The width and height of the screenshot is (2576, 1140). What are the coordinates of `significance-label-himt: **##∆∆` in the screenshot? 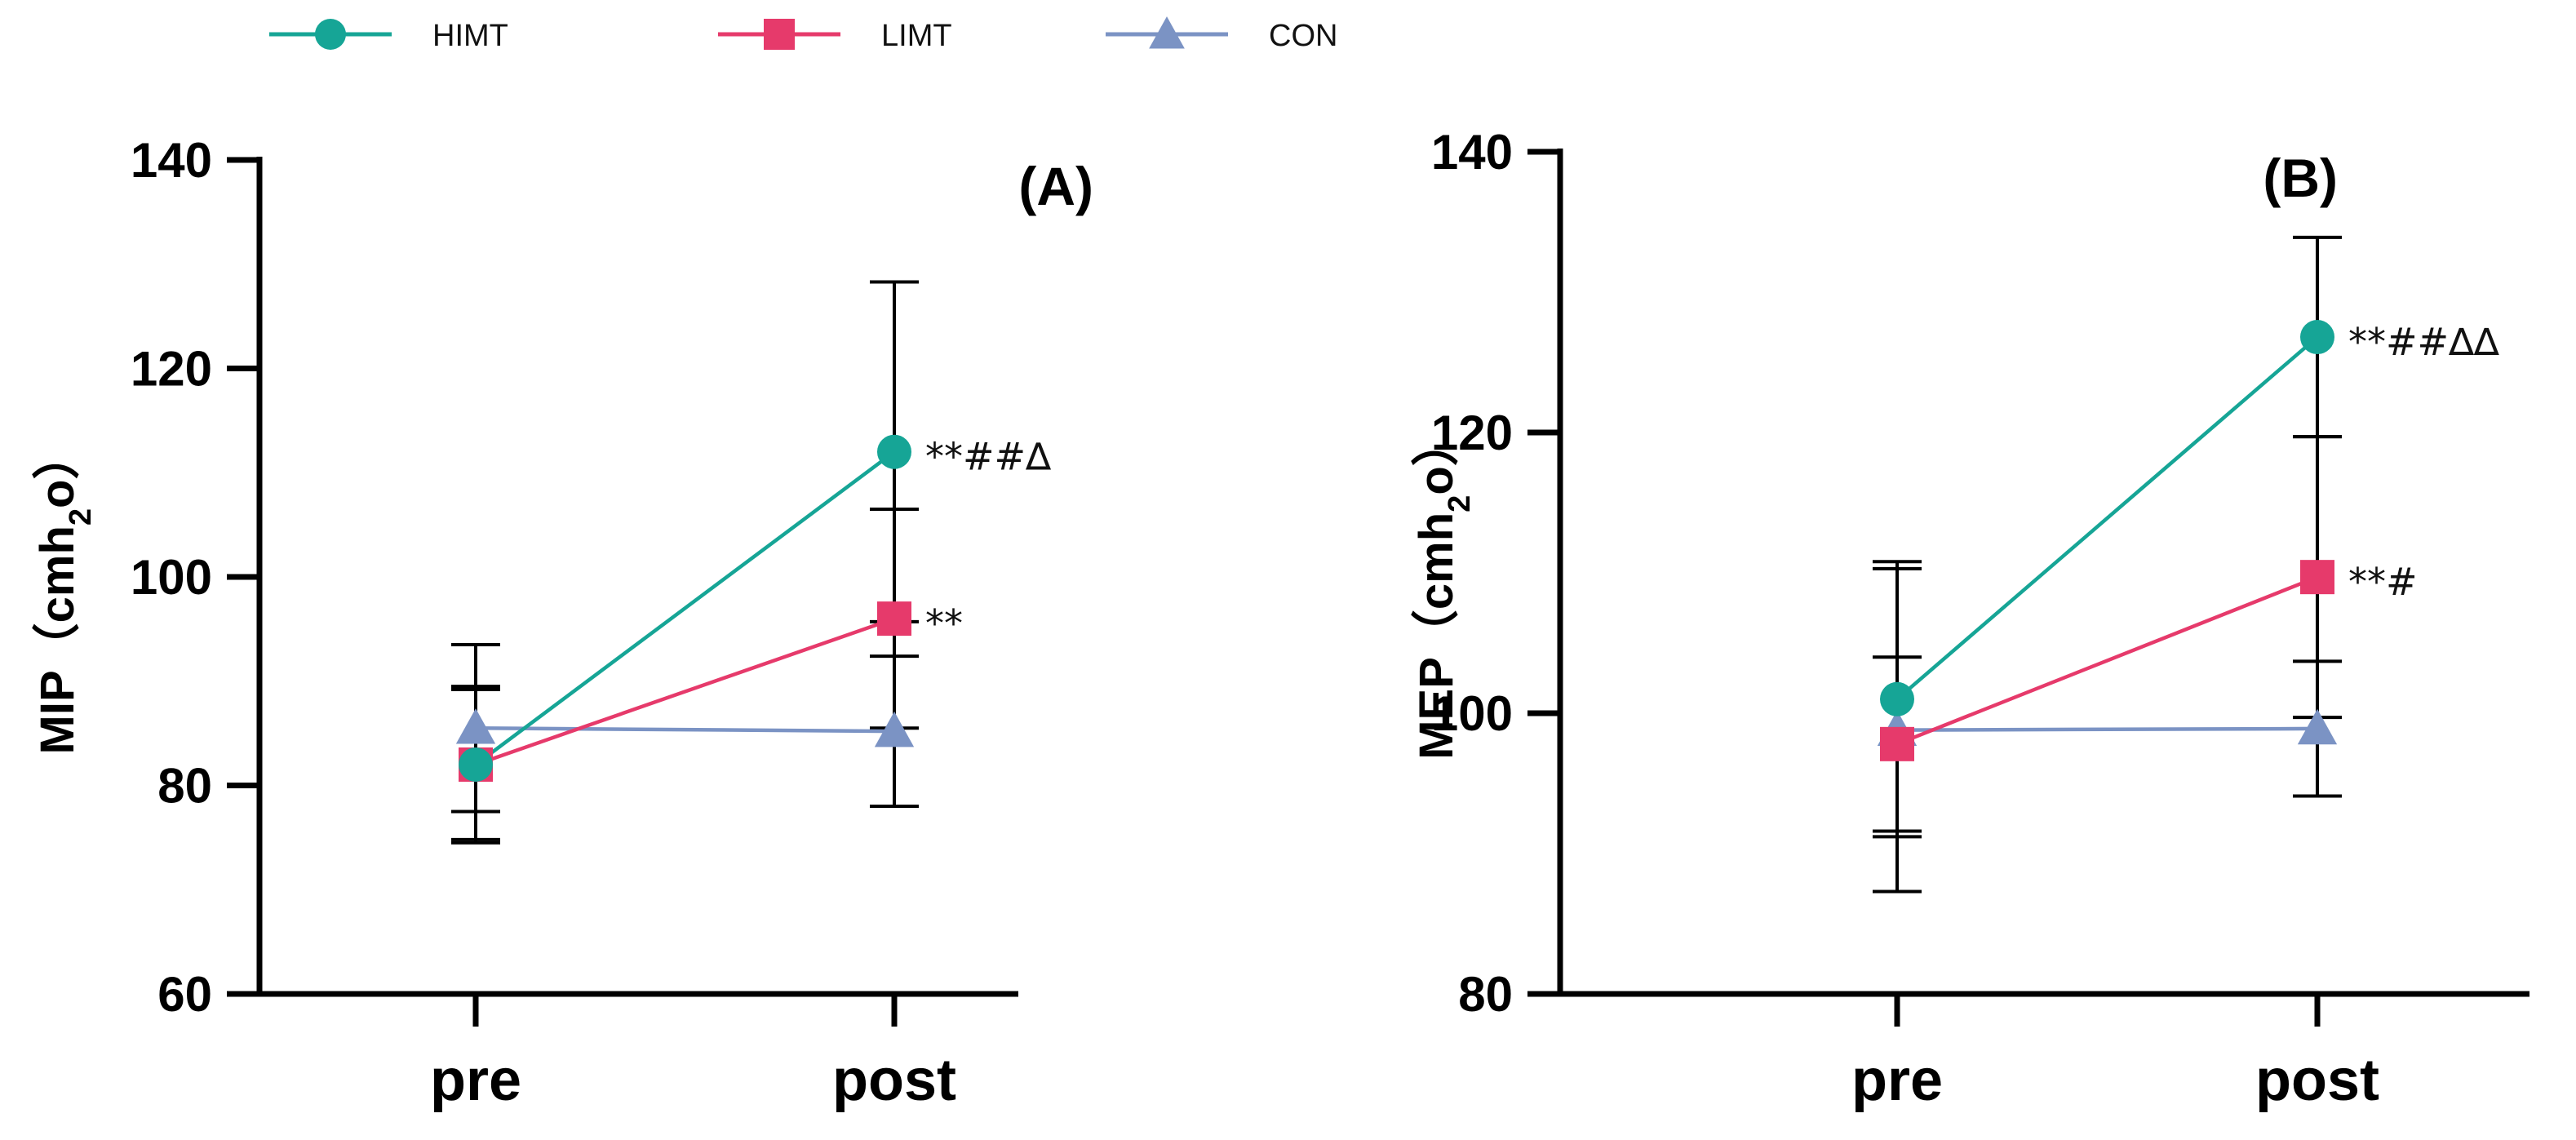 It's located at (2423, 342).